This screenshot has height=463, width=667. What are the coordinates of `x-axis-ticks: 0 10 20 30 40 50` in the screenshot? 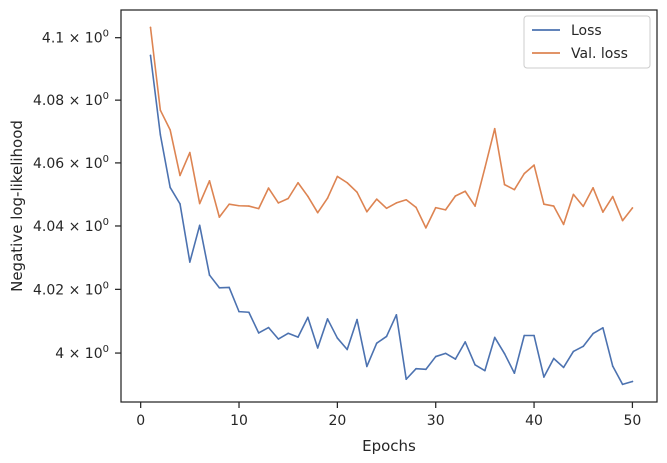 It's located at (388, 415).